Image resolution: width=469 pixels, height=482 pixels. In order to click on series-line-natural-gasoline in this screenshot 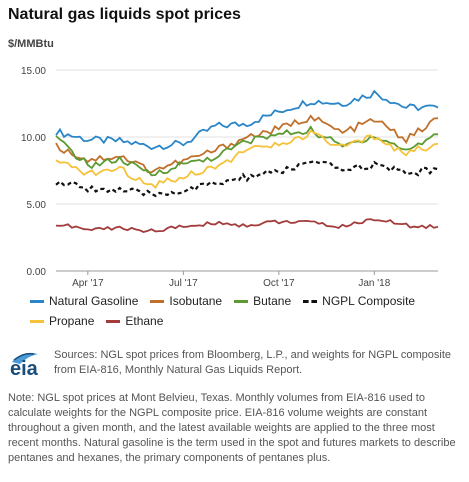, I will do `click(247, 120)`.